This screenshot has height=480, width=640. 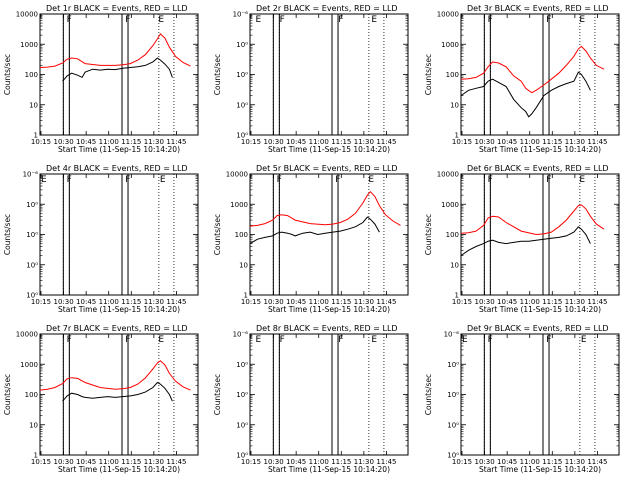 What do you see at coordinates (117, 328) in the screenshot?
I see `panel-title: Det 7r BLACK = Events, RED = LLD` at bounding box center [117, 328].